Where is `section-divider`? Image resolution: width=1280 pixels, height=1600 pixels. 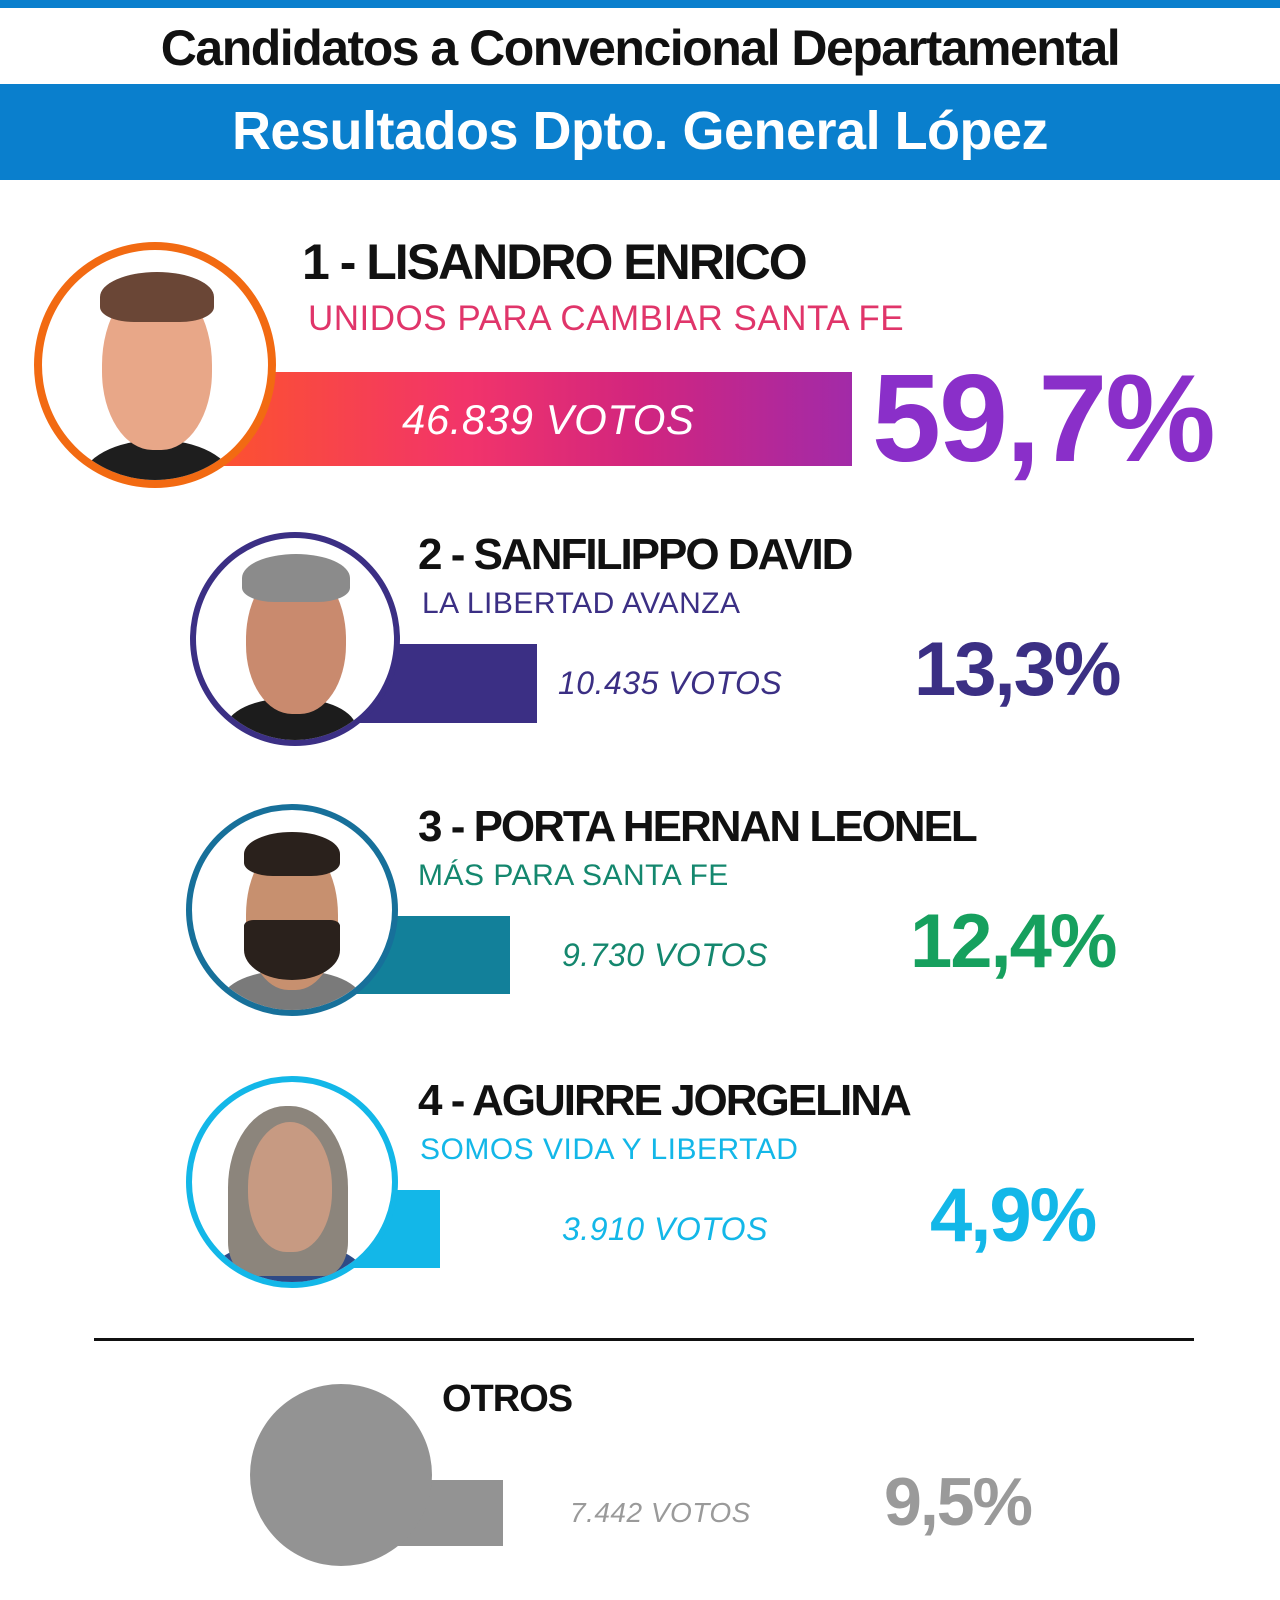 section-divider is located at coordinates (644, 1339).